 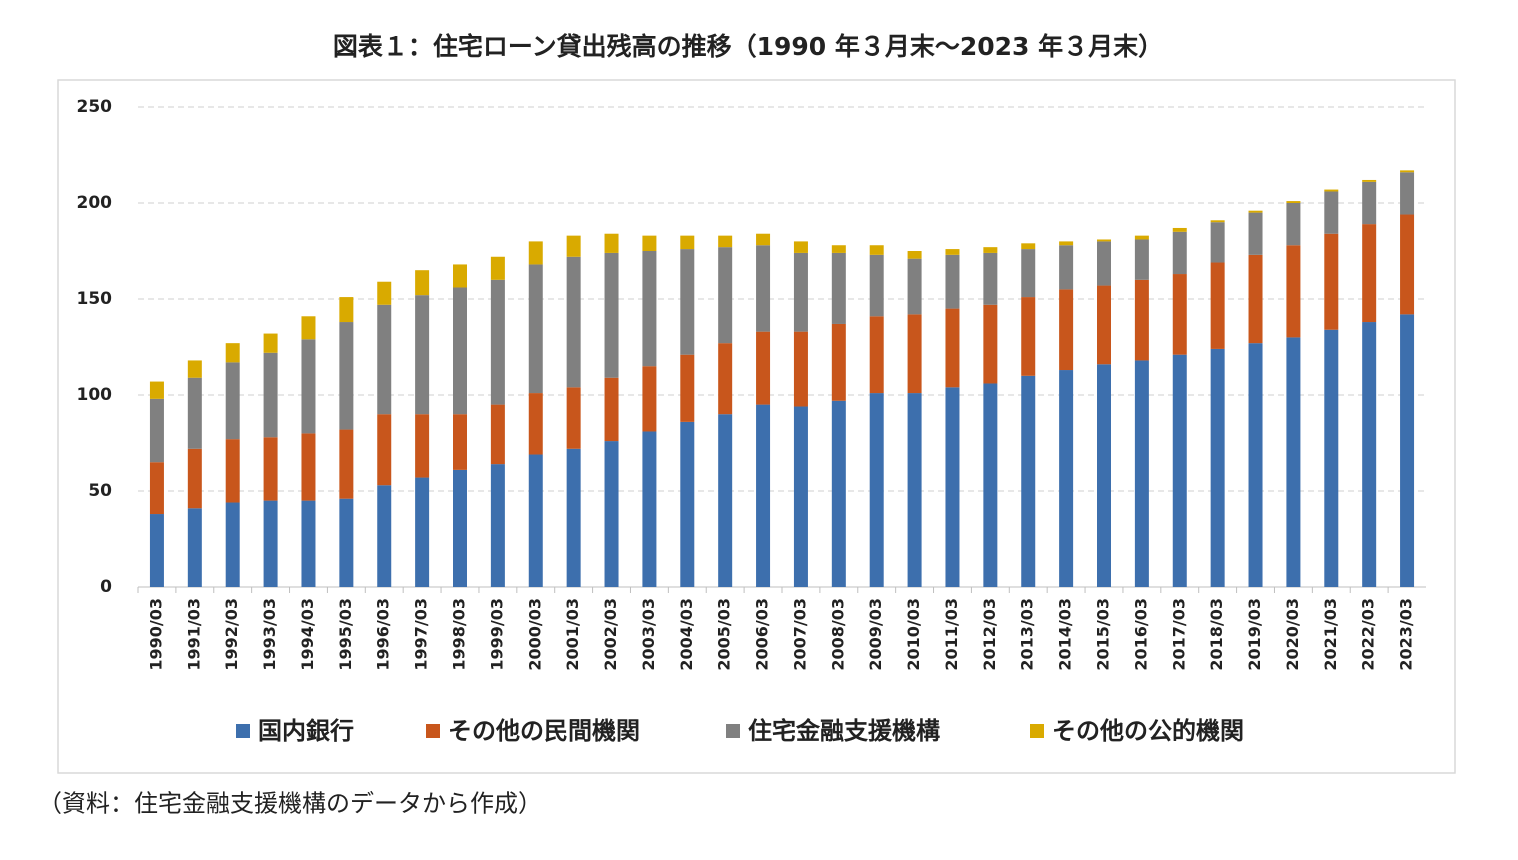 I want to click on x-tick-label: 2015/03, so click(x=1103, y=634).